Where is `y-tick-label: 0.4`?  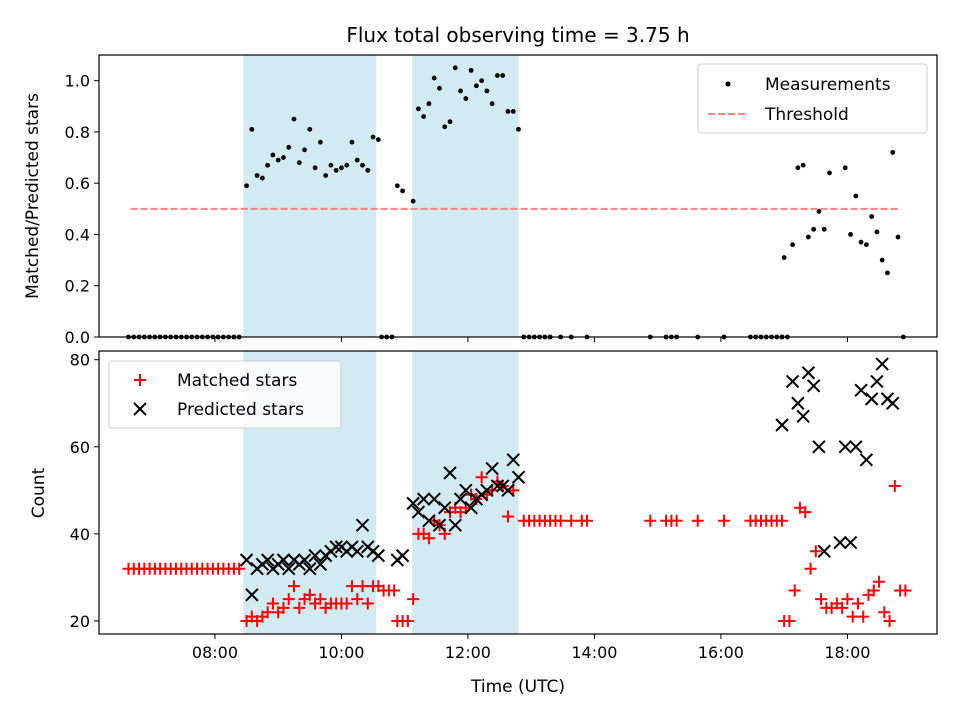
y-tick-label: 0.4 is located at coordinates (77, 234).